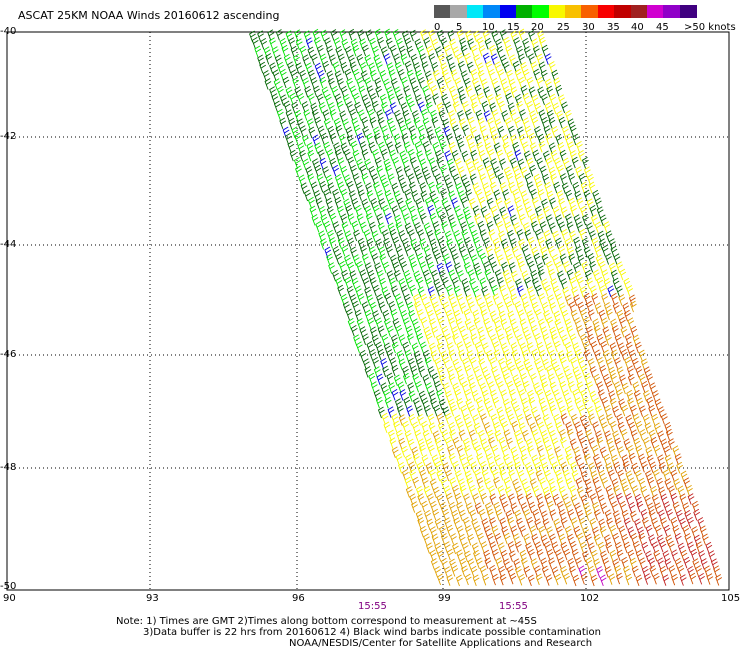 The height and width of the screenshot is (650, 740). What do you see at coordinates (524, 11) in the screenshot?
I see `colorbar-swatch` at bounding box center [524, 11].